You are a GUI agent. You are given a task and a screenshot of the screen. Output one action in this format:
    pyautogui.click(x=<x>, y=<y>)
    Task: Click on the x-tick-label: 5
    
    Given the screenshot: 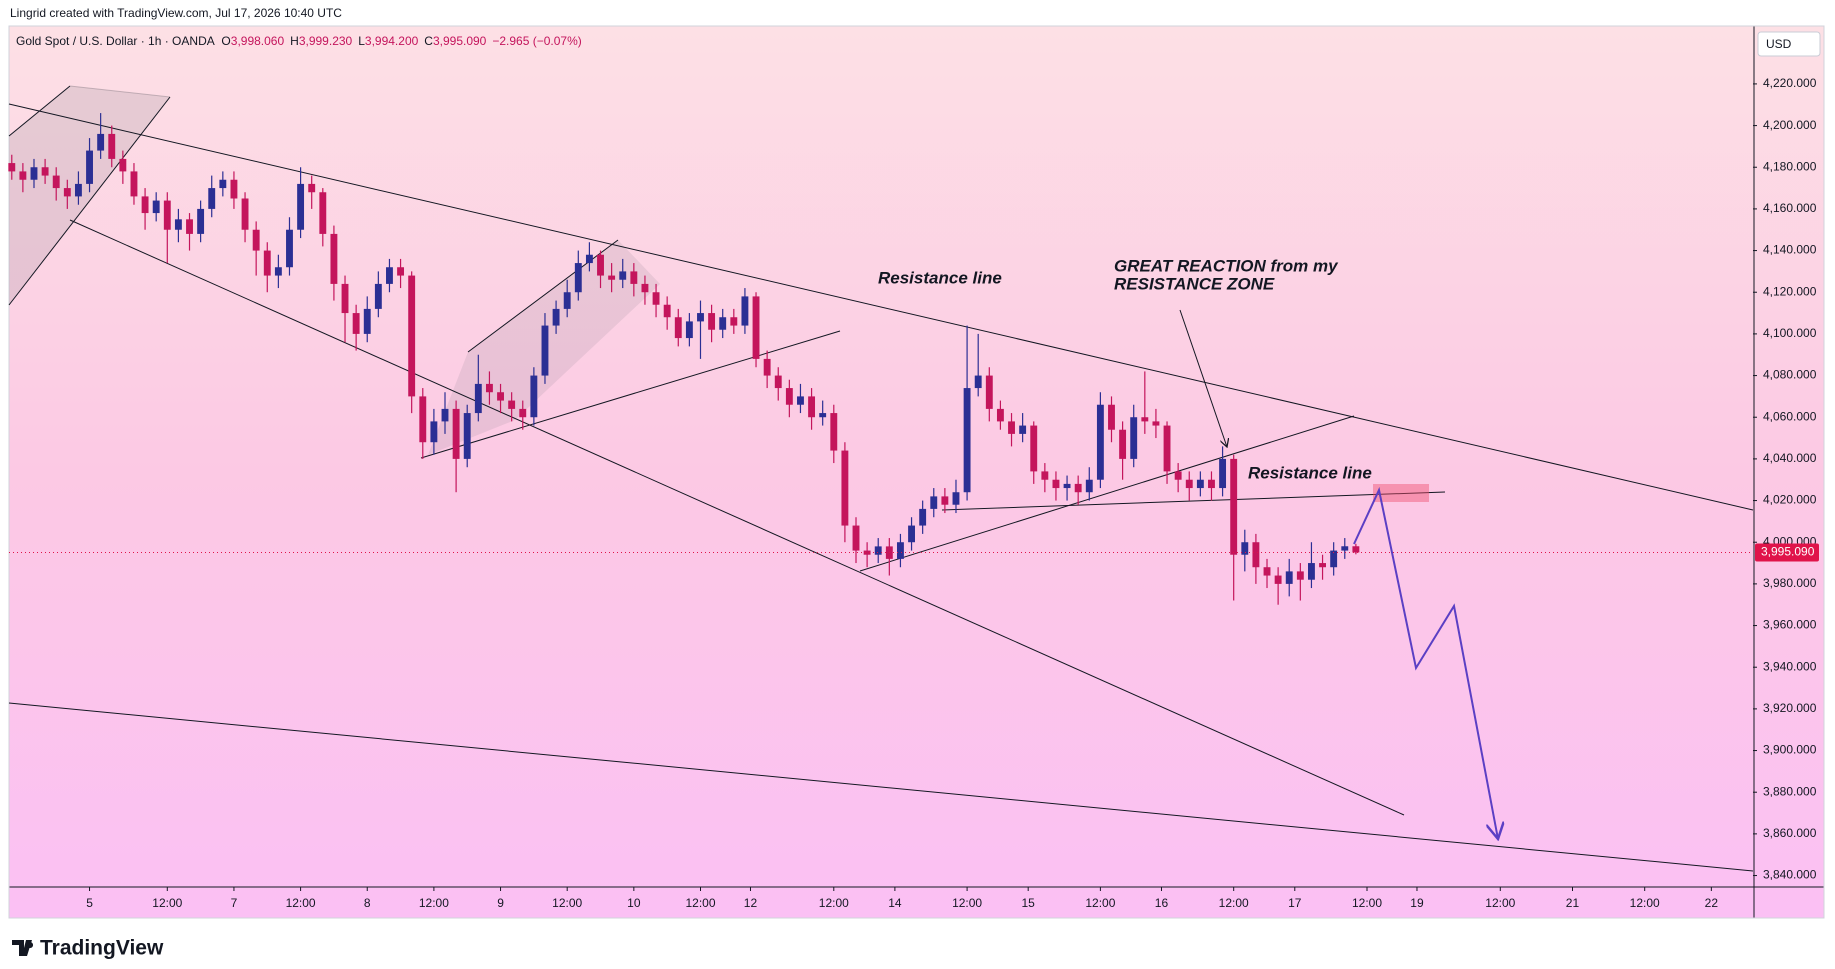 What is the action you would take?
    pyautogui.click(x=89, y=903)
    